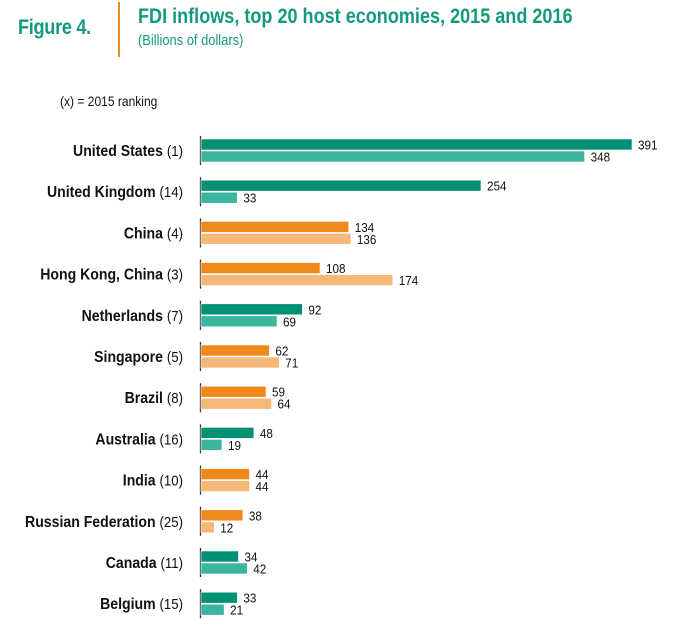 The image size is (675, 630). What do you see at coordinates (226, 528) in the screenshot?
I see `value-label-2015: 12` at bounding box center [226, 528].